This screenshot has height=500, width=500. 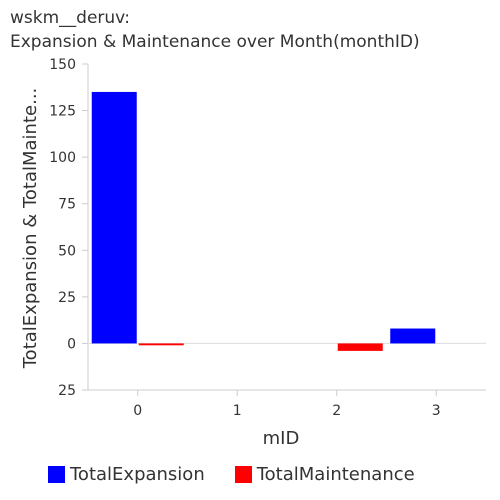 I want to click on y-tick-label: 150, so click(x=62, y=65).